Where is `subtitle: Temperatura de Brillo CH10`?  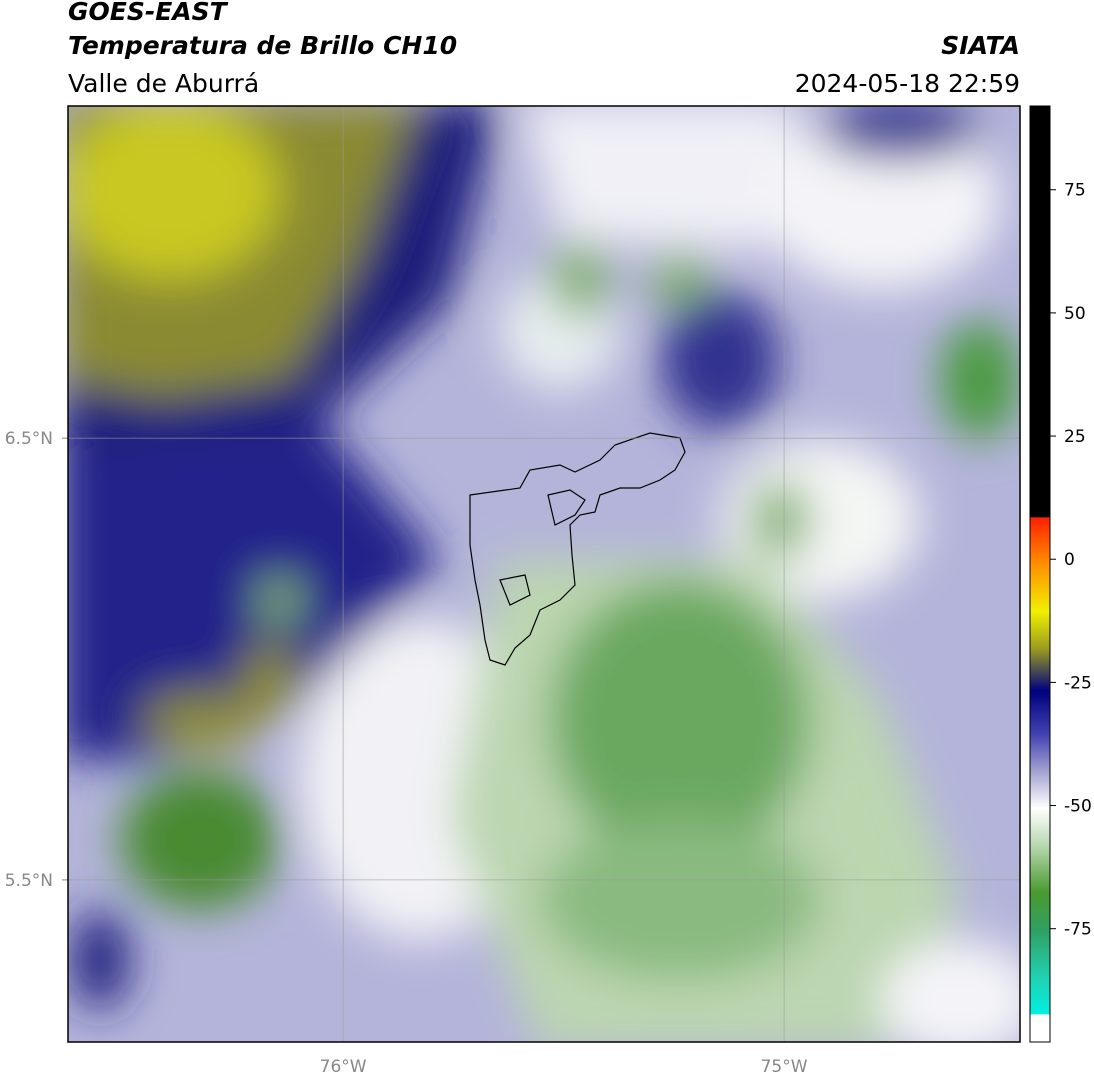
subtitle: Temperatura de Brillo CH10 is located at coordinates (262, 45).